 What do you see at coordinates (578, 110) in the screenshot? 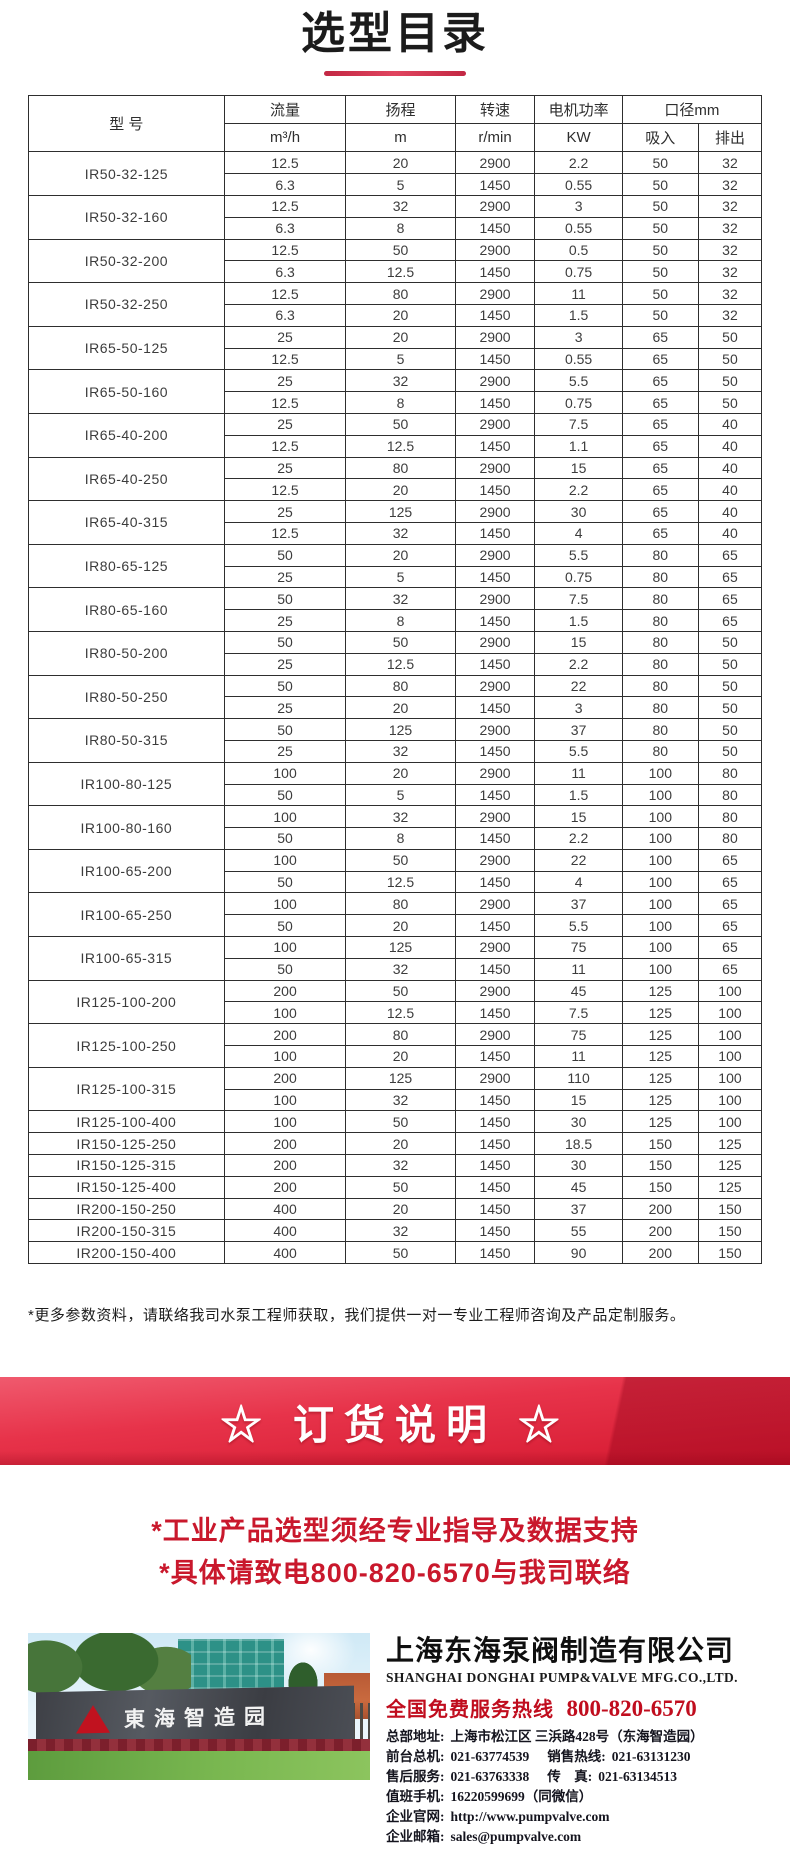
I see `col-header-power: 电机功率` at bounding box center [578, 110].